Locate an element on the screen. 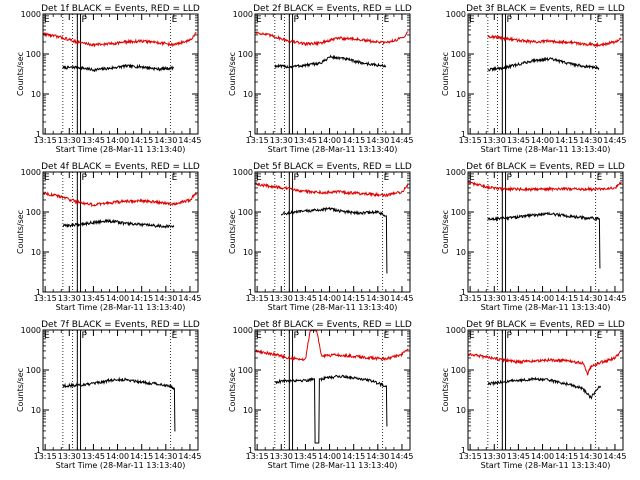 This screenshot has width=640, height=480. panel-title: Det 3f BLACK = Events, RED = LLD is located at coordinates (545, 9).